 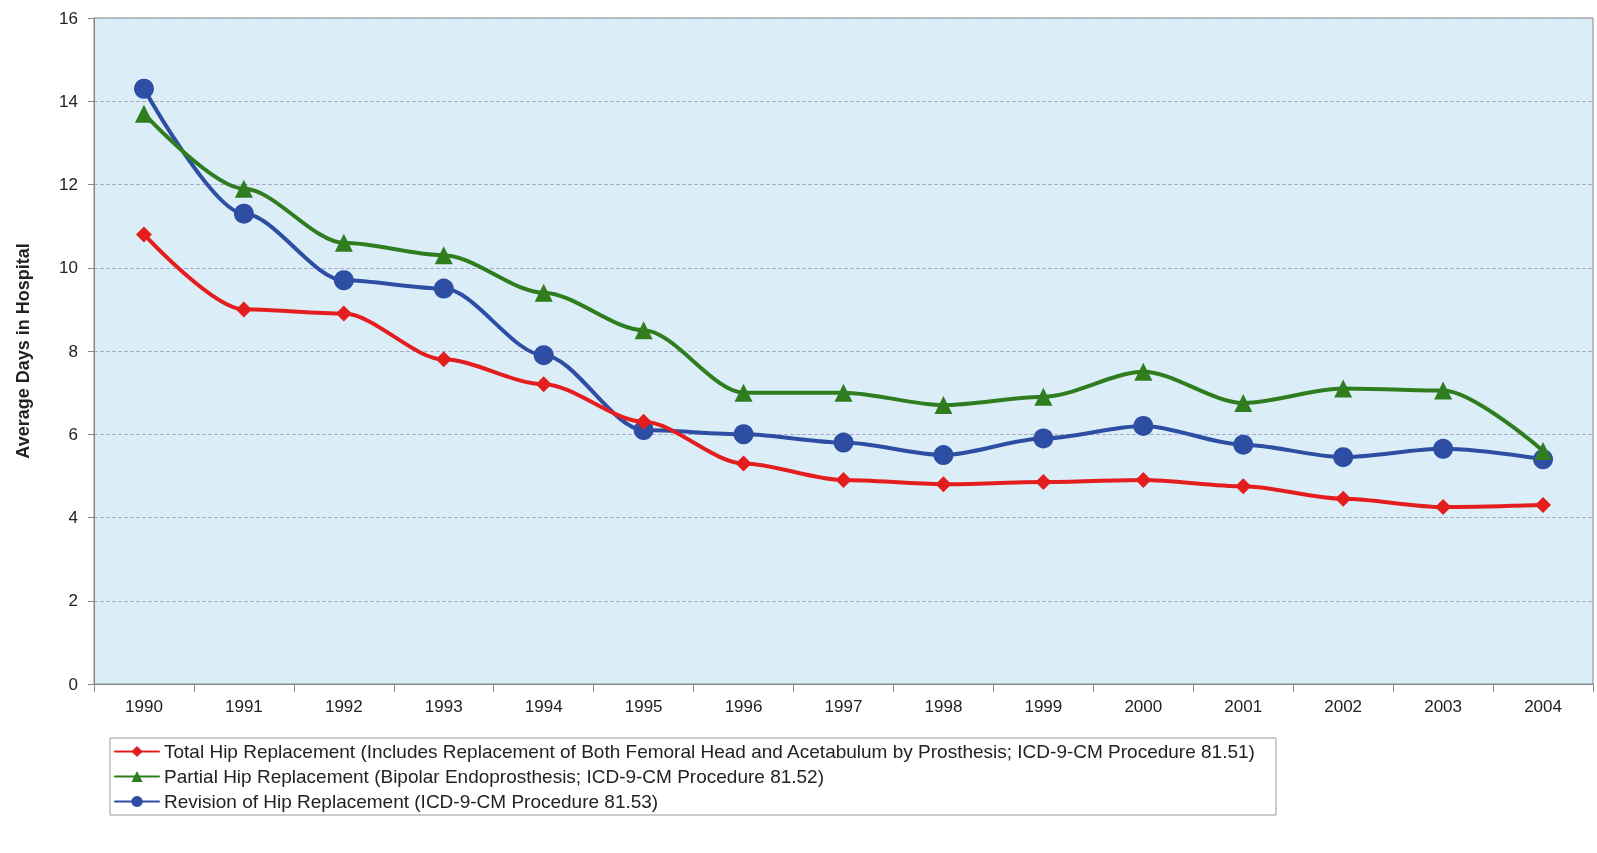 I want to click on x-tick-label: 1990, so click(x=144, y=706).